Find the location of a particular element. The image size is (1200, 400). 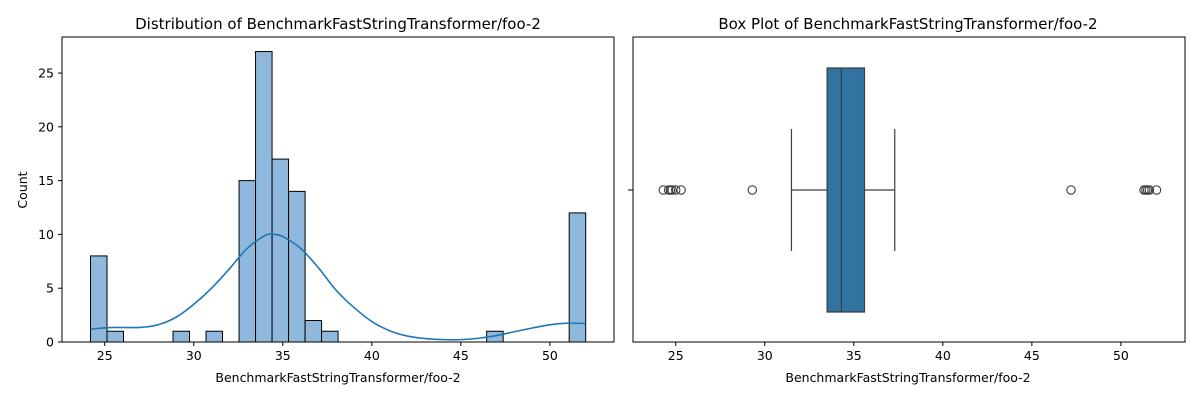

kde-curve is located at coordinates (338, 287).